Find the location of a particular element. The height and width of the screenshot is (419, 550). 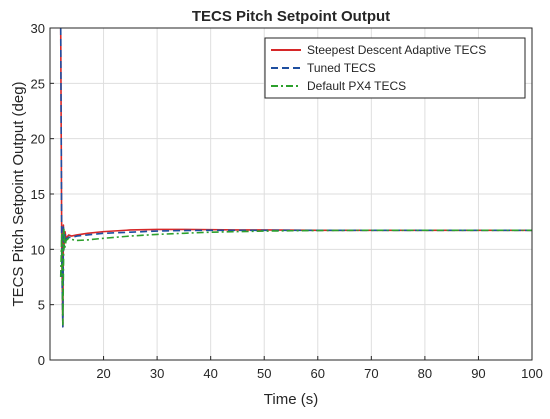

y-axis-label: TECS Pitch Setpoint Output (deg) is located at coordinates (18, 193).